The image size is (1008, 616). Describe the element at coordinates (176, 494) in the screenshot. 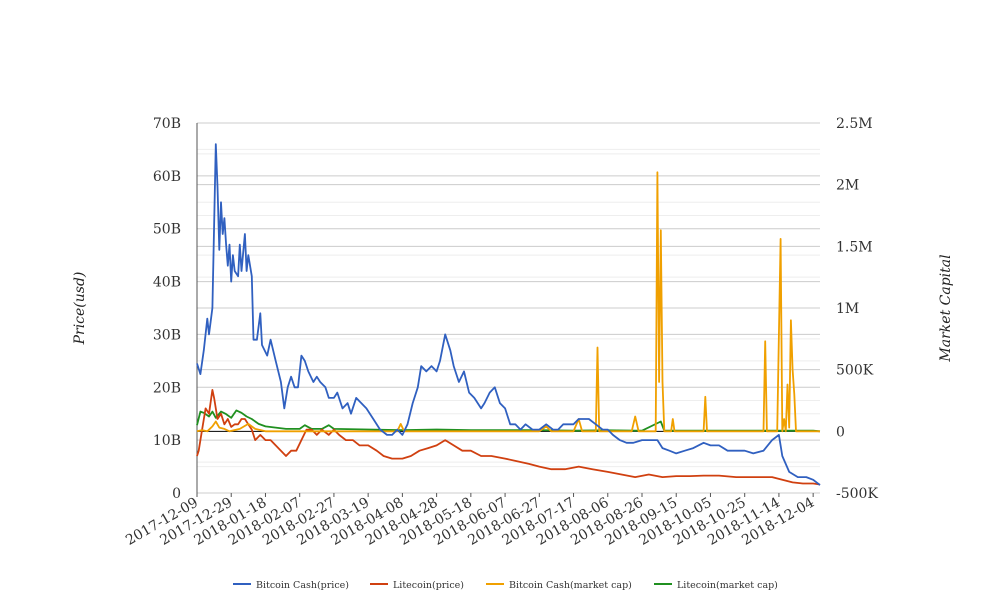

I see `left-axis-tick-label: 0` at that location.